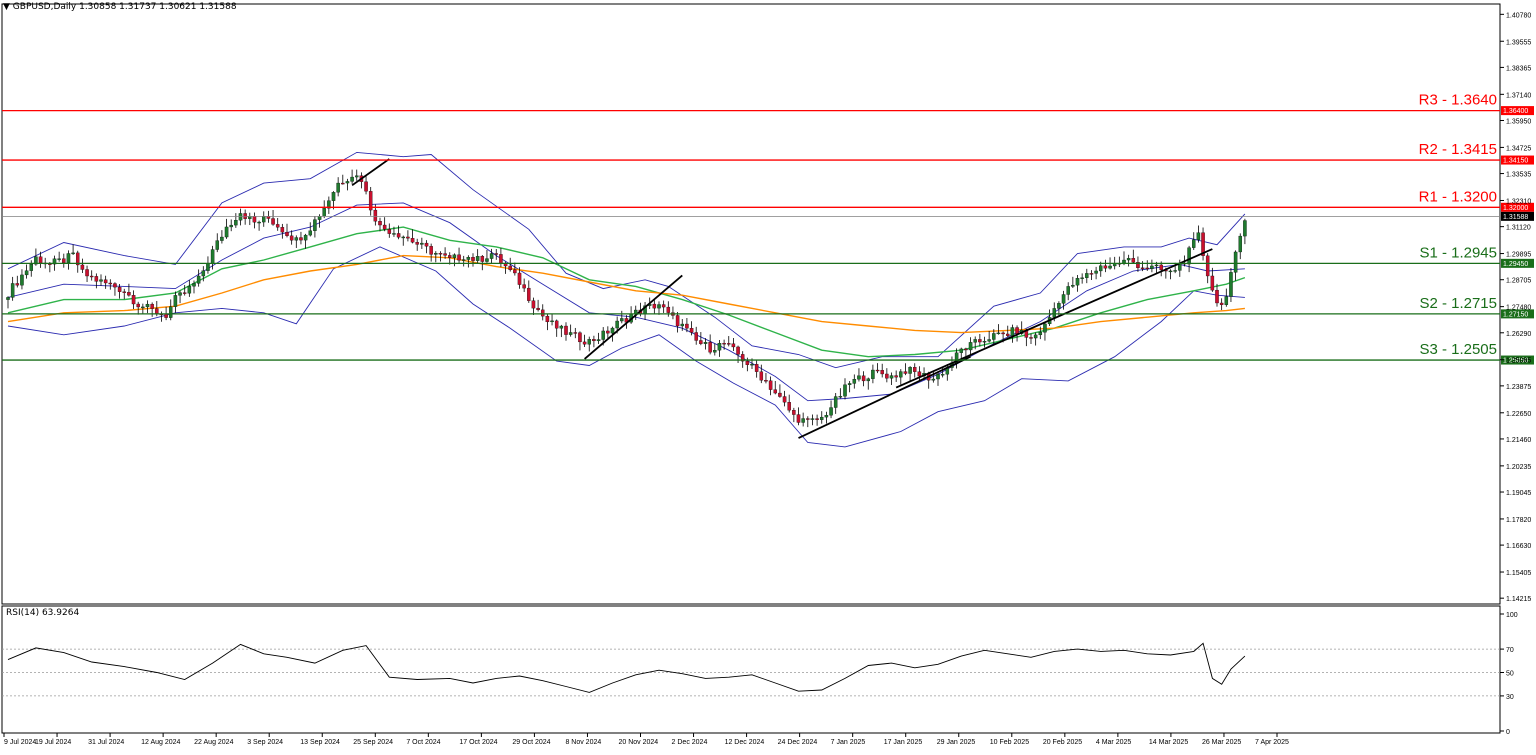 The image size is (1536, 755). What do you see at coordinates (6, 7) in the screenshot?
I see `collapse-arrow-icon: ▼` at bounding box center [6, 7].